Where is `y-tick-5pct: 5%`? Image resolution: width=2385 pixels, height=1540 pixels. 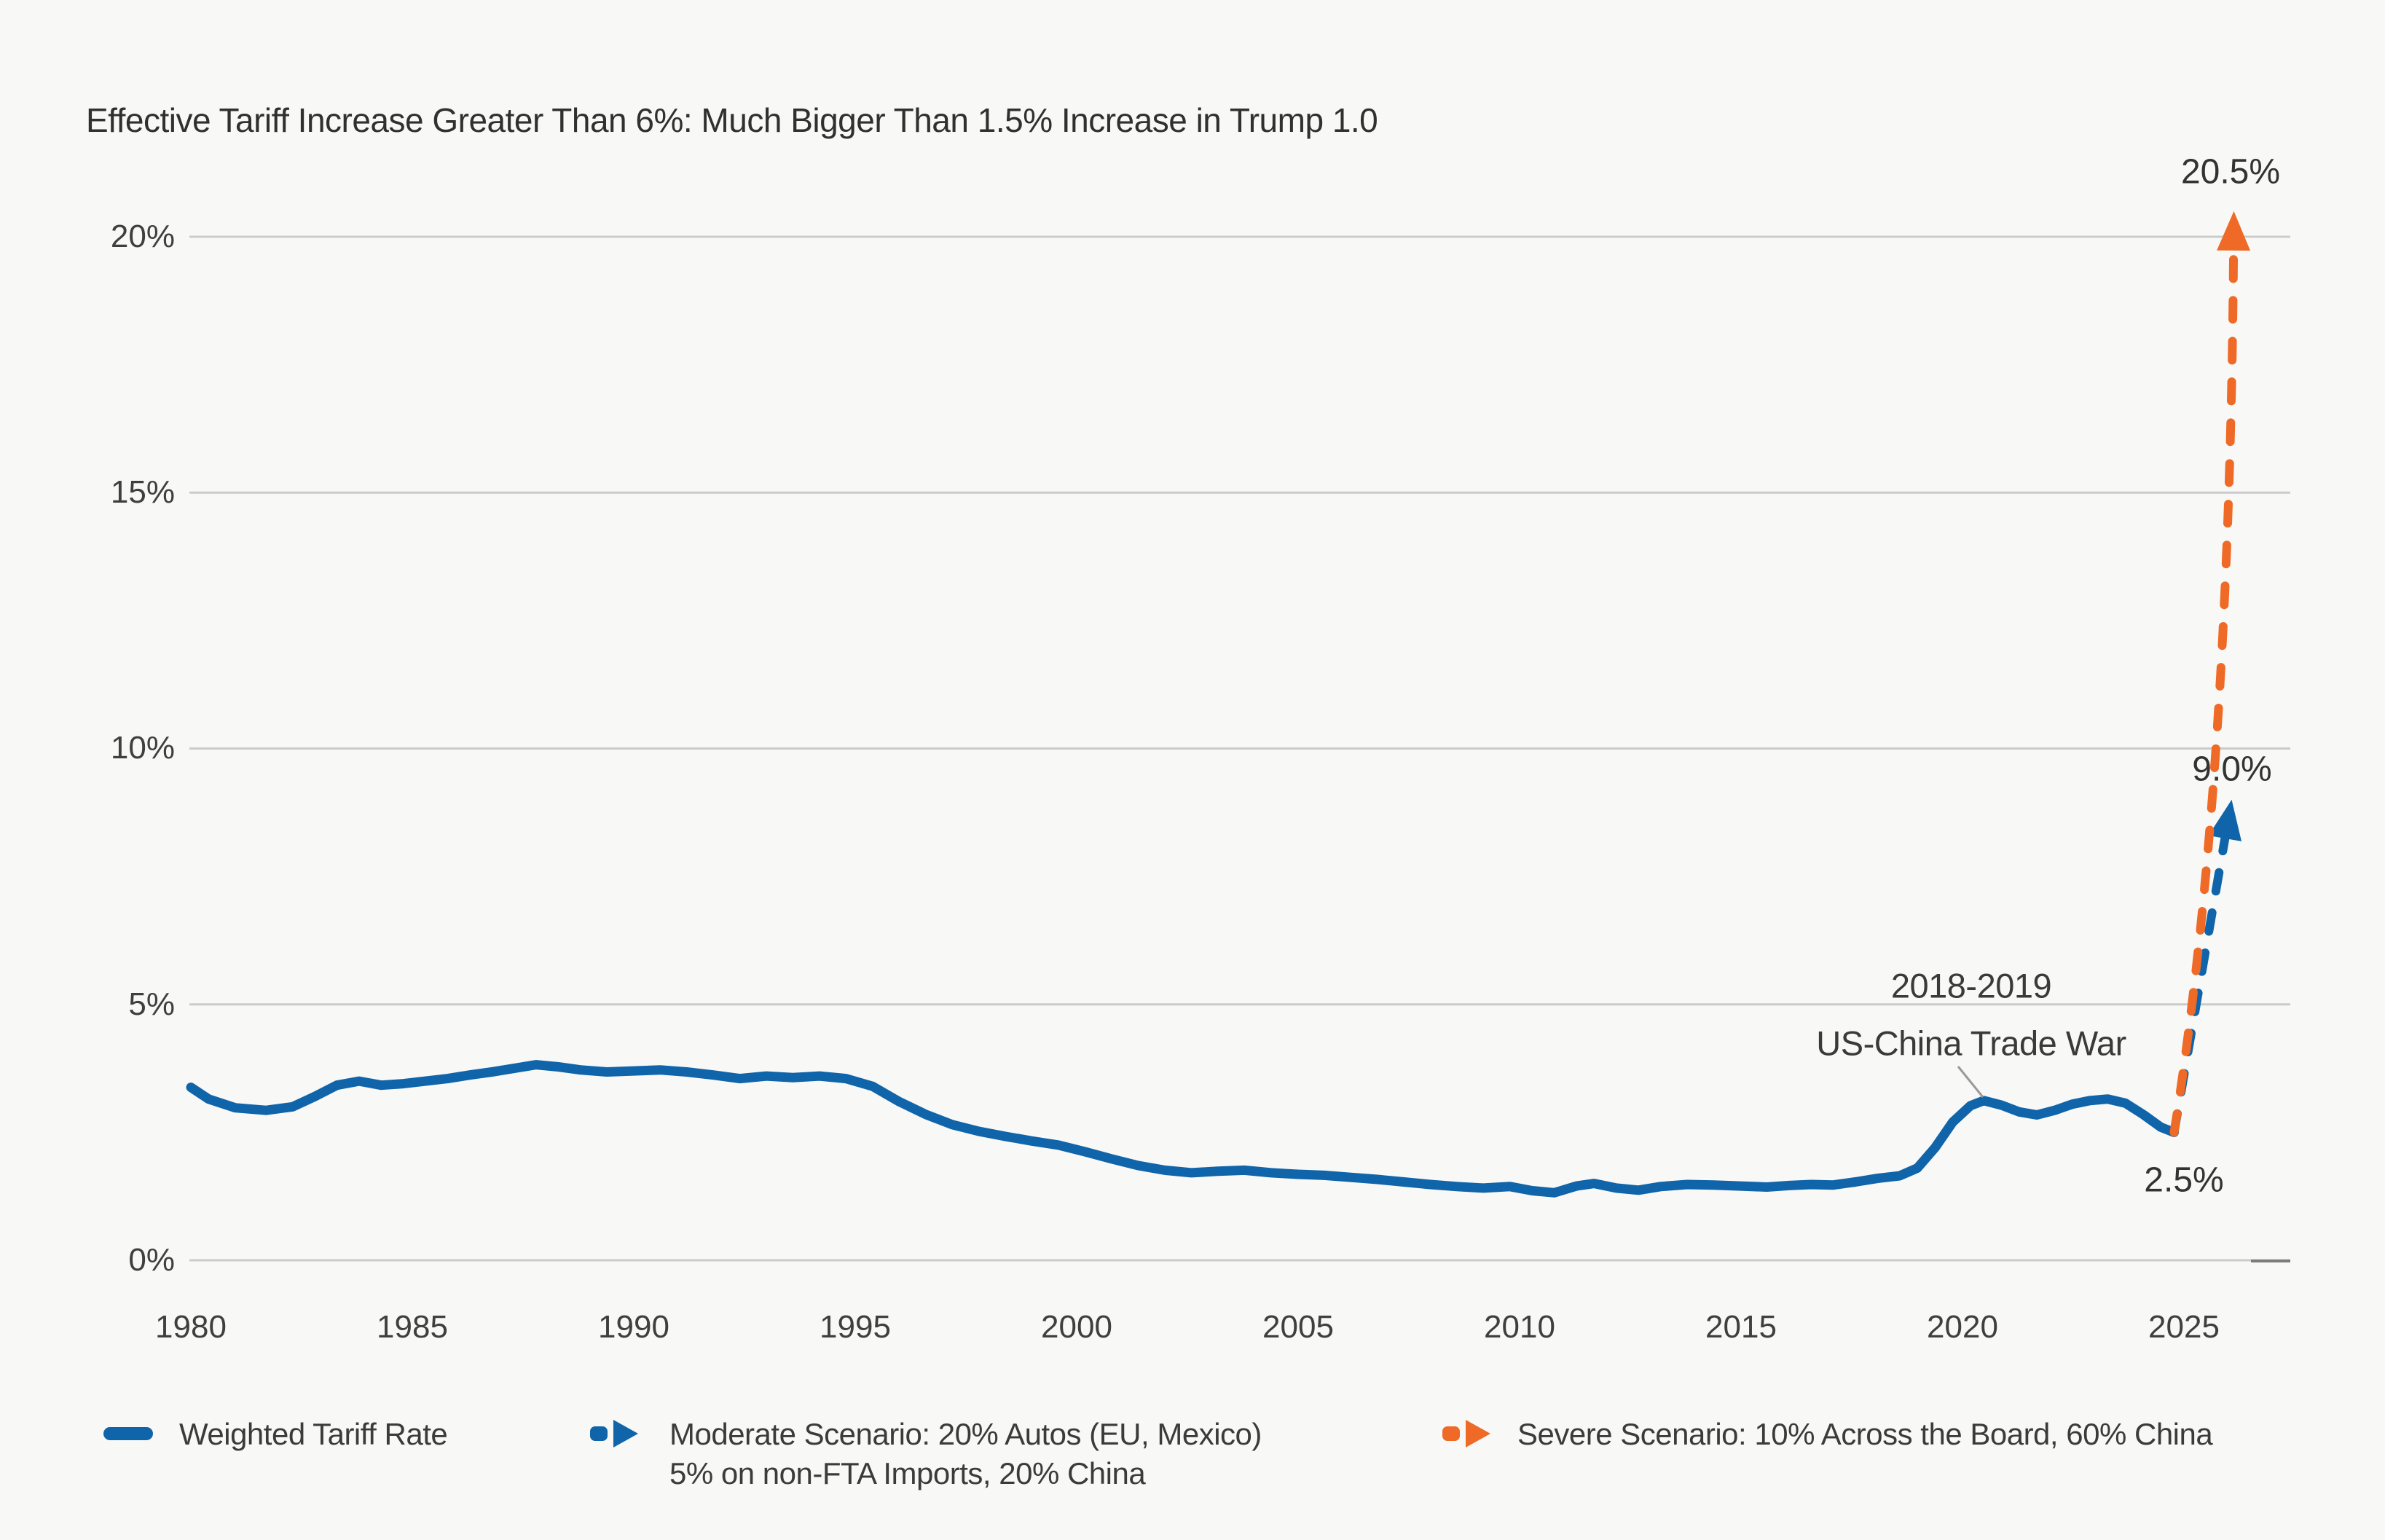 y-tick-5pct: 5% is located at coordinates (151, 1004).